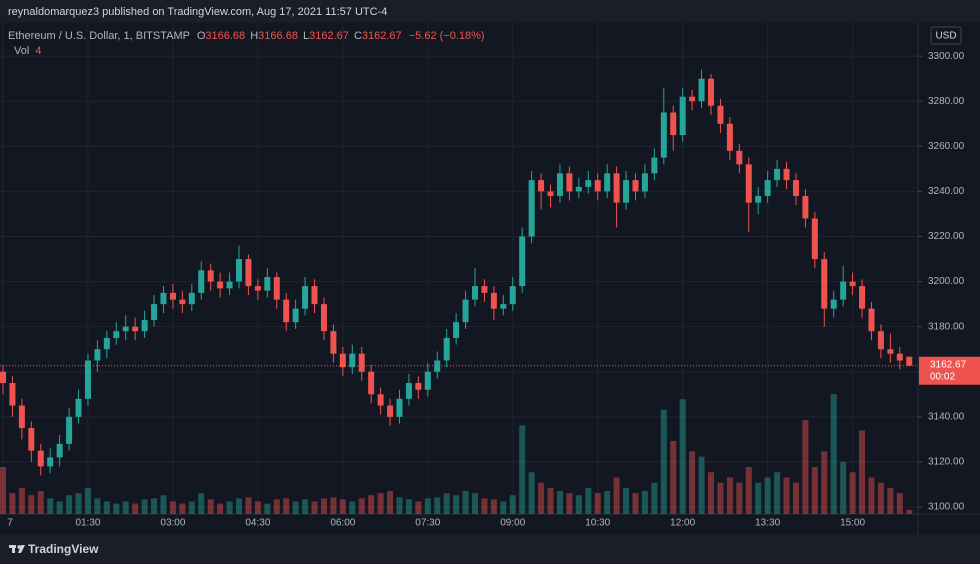  I want to click on open-value: 3166.68, so click(225, 36).